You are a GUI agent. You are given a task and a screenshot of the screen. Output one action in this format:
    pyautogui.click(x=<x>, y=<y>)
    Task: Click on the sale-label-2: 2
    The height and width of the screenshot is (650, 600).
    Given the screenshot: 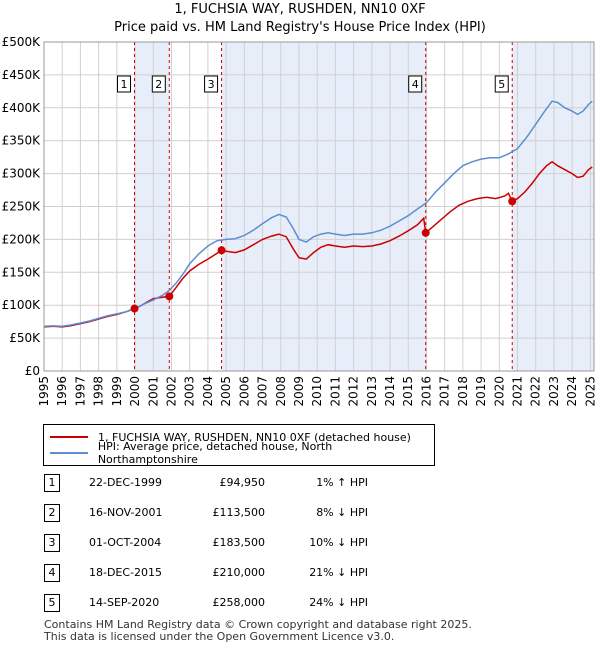 What is the action you would take?
    pyautogui.click(x=158, y=84)
    